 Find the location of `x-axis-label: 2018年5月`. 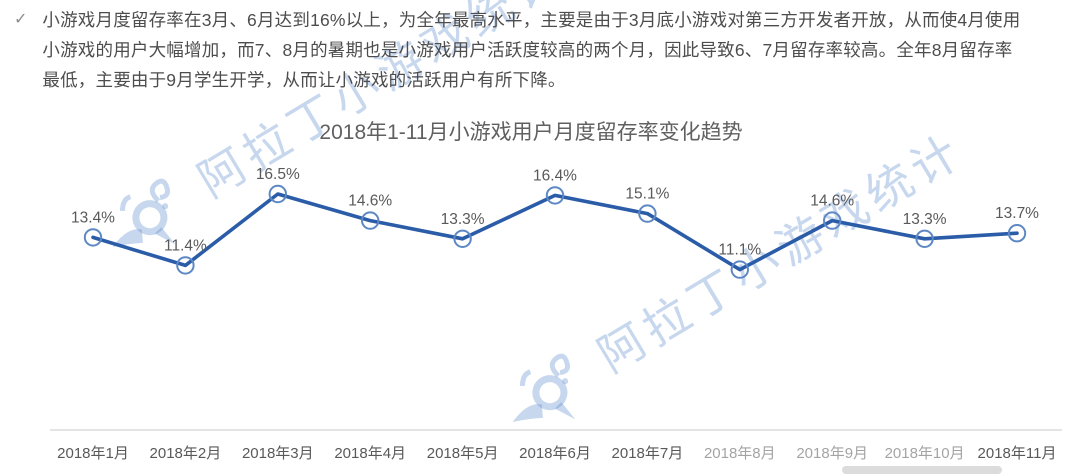

x-axis-label: 2018年5月 is located at coordinates (463, 453).